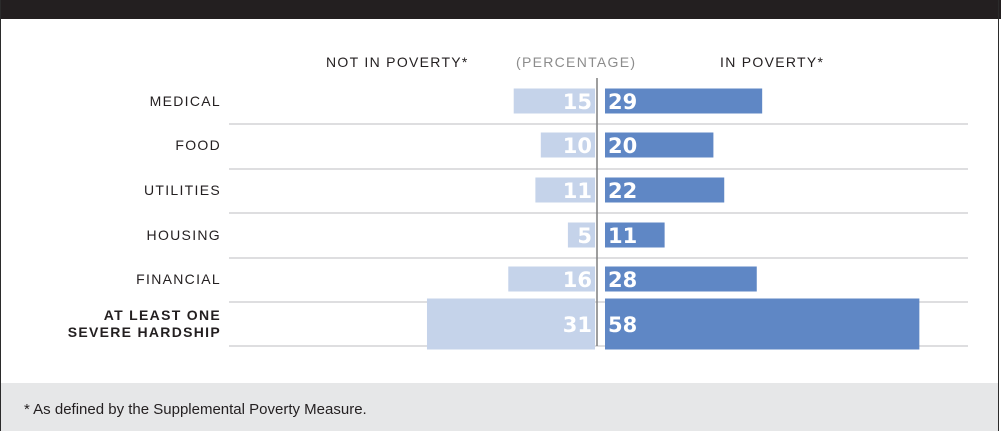 The image size is (1001, 431). I want to click on category-label: AT LEAST ONE SEVERE HARDSHIP, so click(144, 324).